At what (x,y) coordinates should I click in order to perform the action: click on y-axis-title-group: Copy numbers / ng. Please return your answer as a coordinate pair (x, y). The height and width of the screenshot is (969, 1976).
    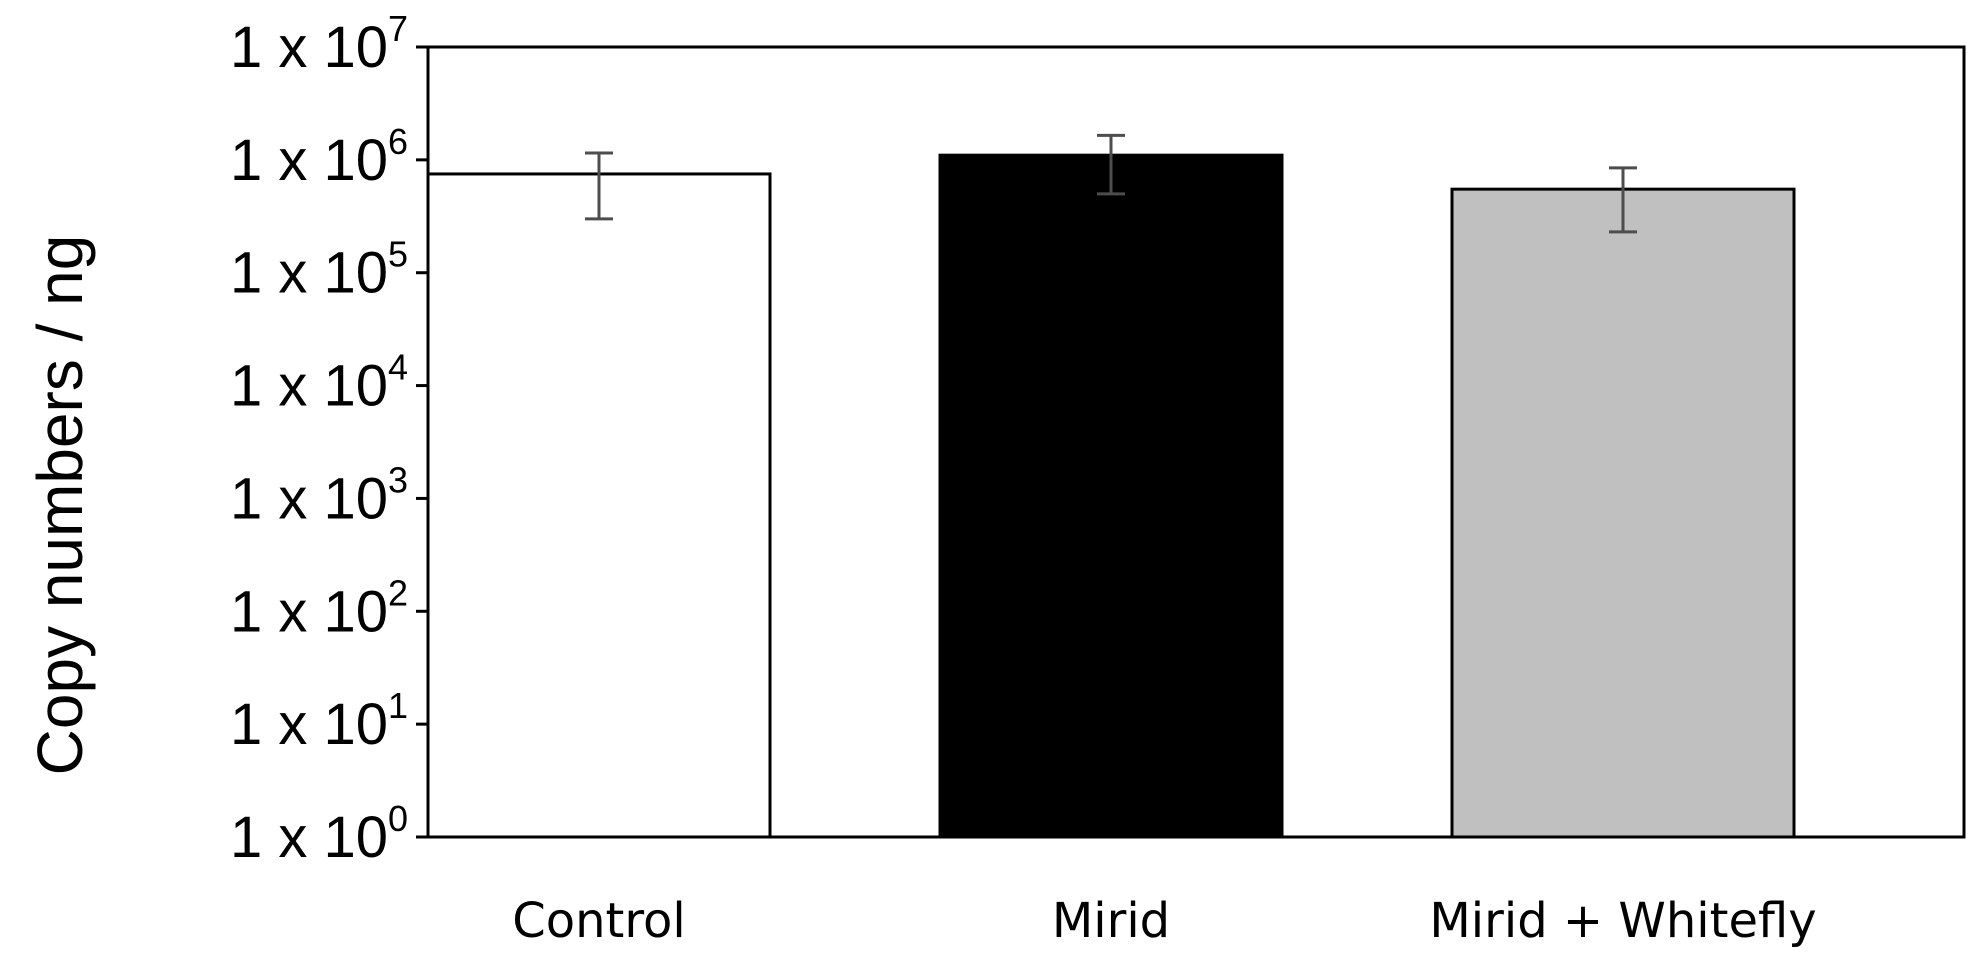
    Looking at the image, I should click on (60, 505).